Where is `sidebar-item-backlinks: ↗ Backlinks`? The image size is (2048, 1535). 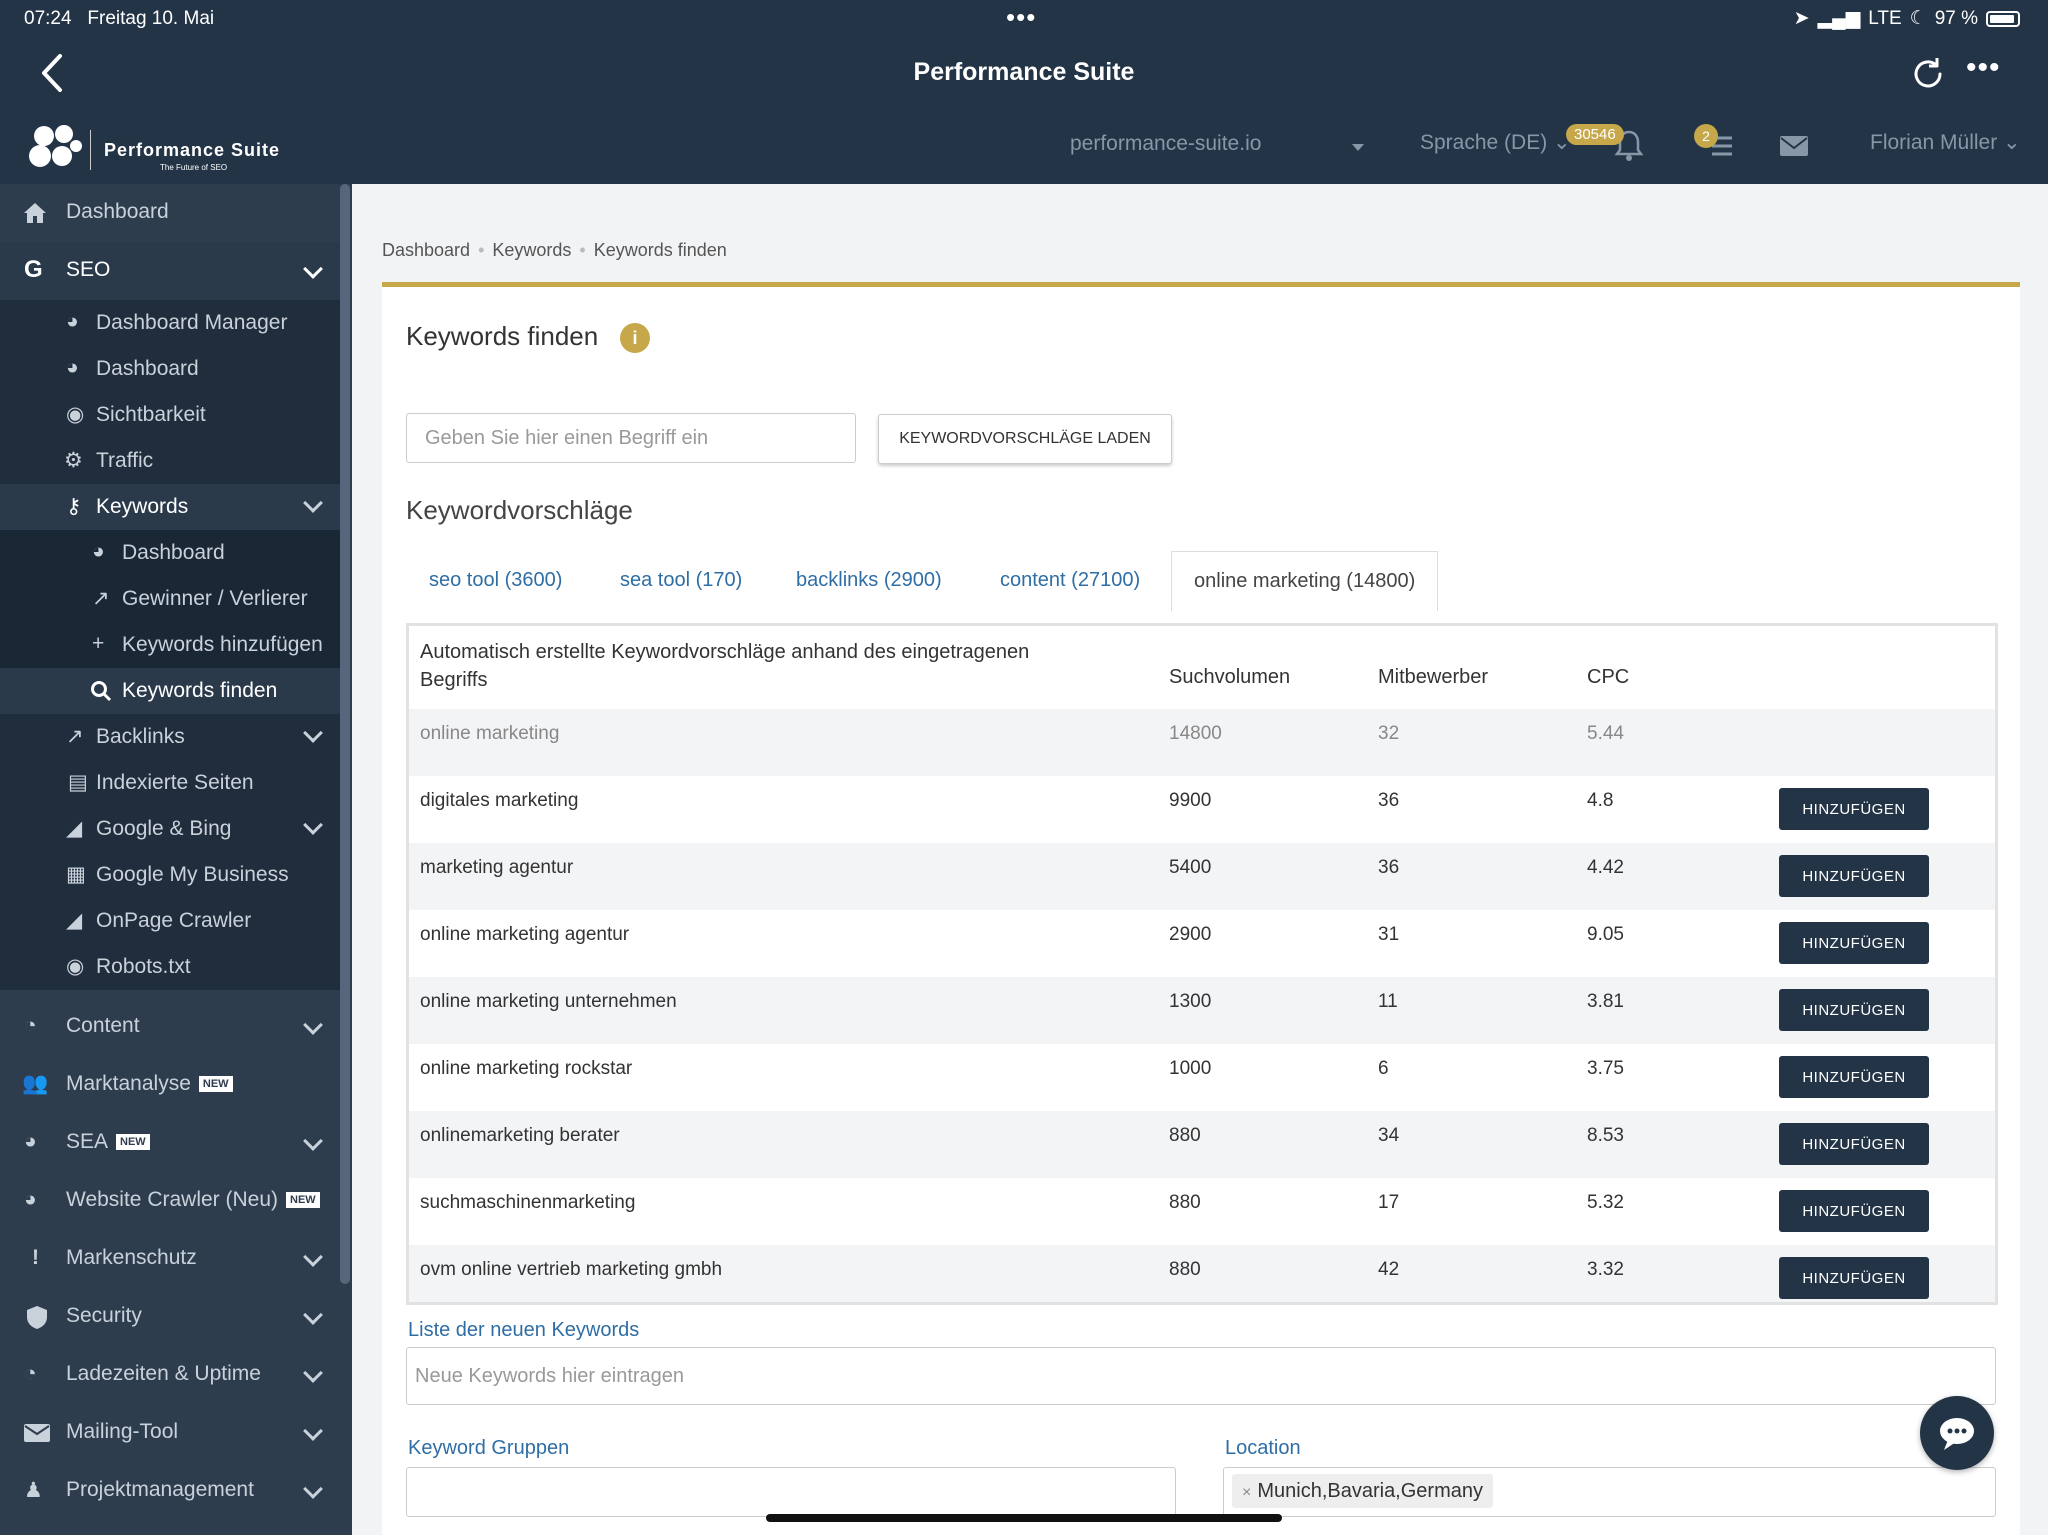
sidebar-item-backlinks: ↗ Backlinks is located at coordinates (170, 737).